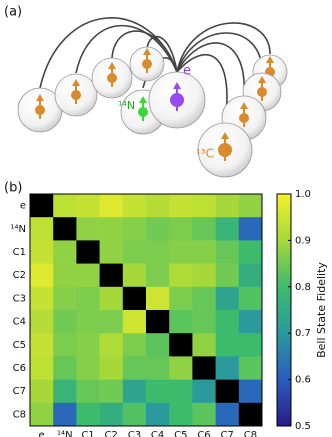  What do you see at coordinates (13, 12) in the screenshot?
I see `panel-label: (a)` at bounding box center [13, 12].